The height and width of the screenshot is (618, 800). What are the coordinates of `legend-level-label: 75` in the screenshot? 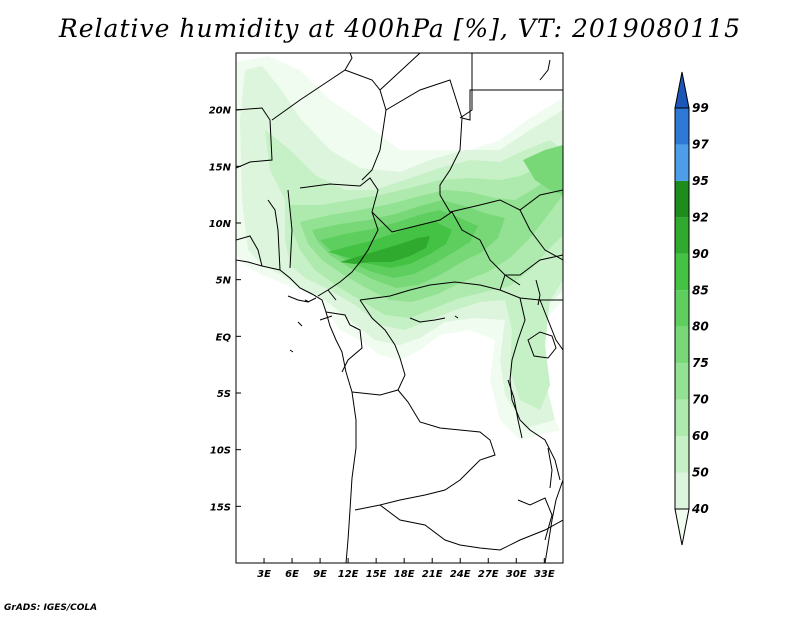 It's located at (700, 363).